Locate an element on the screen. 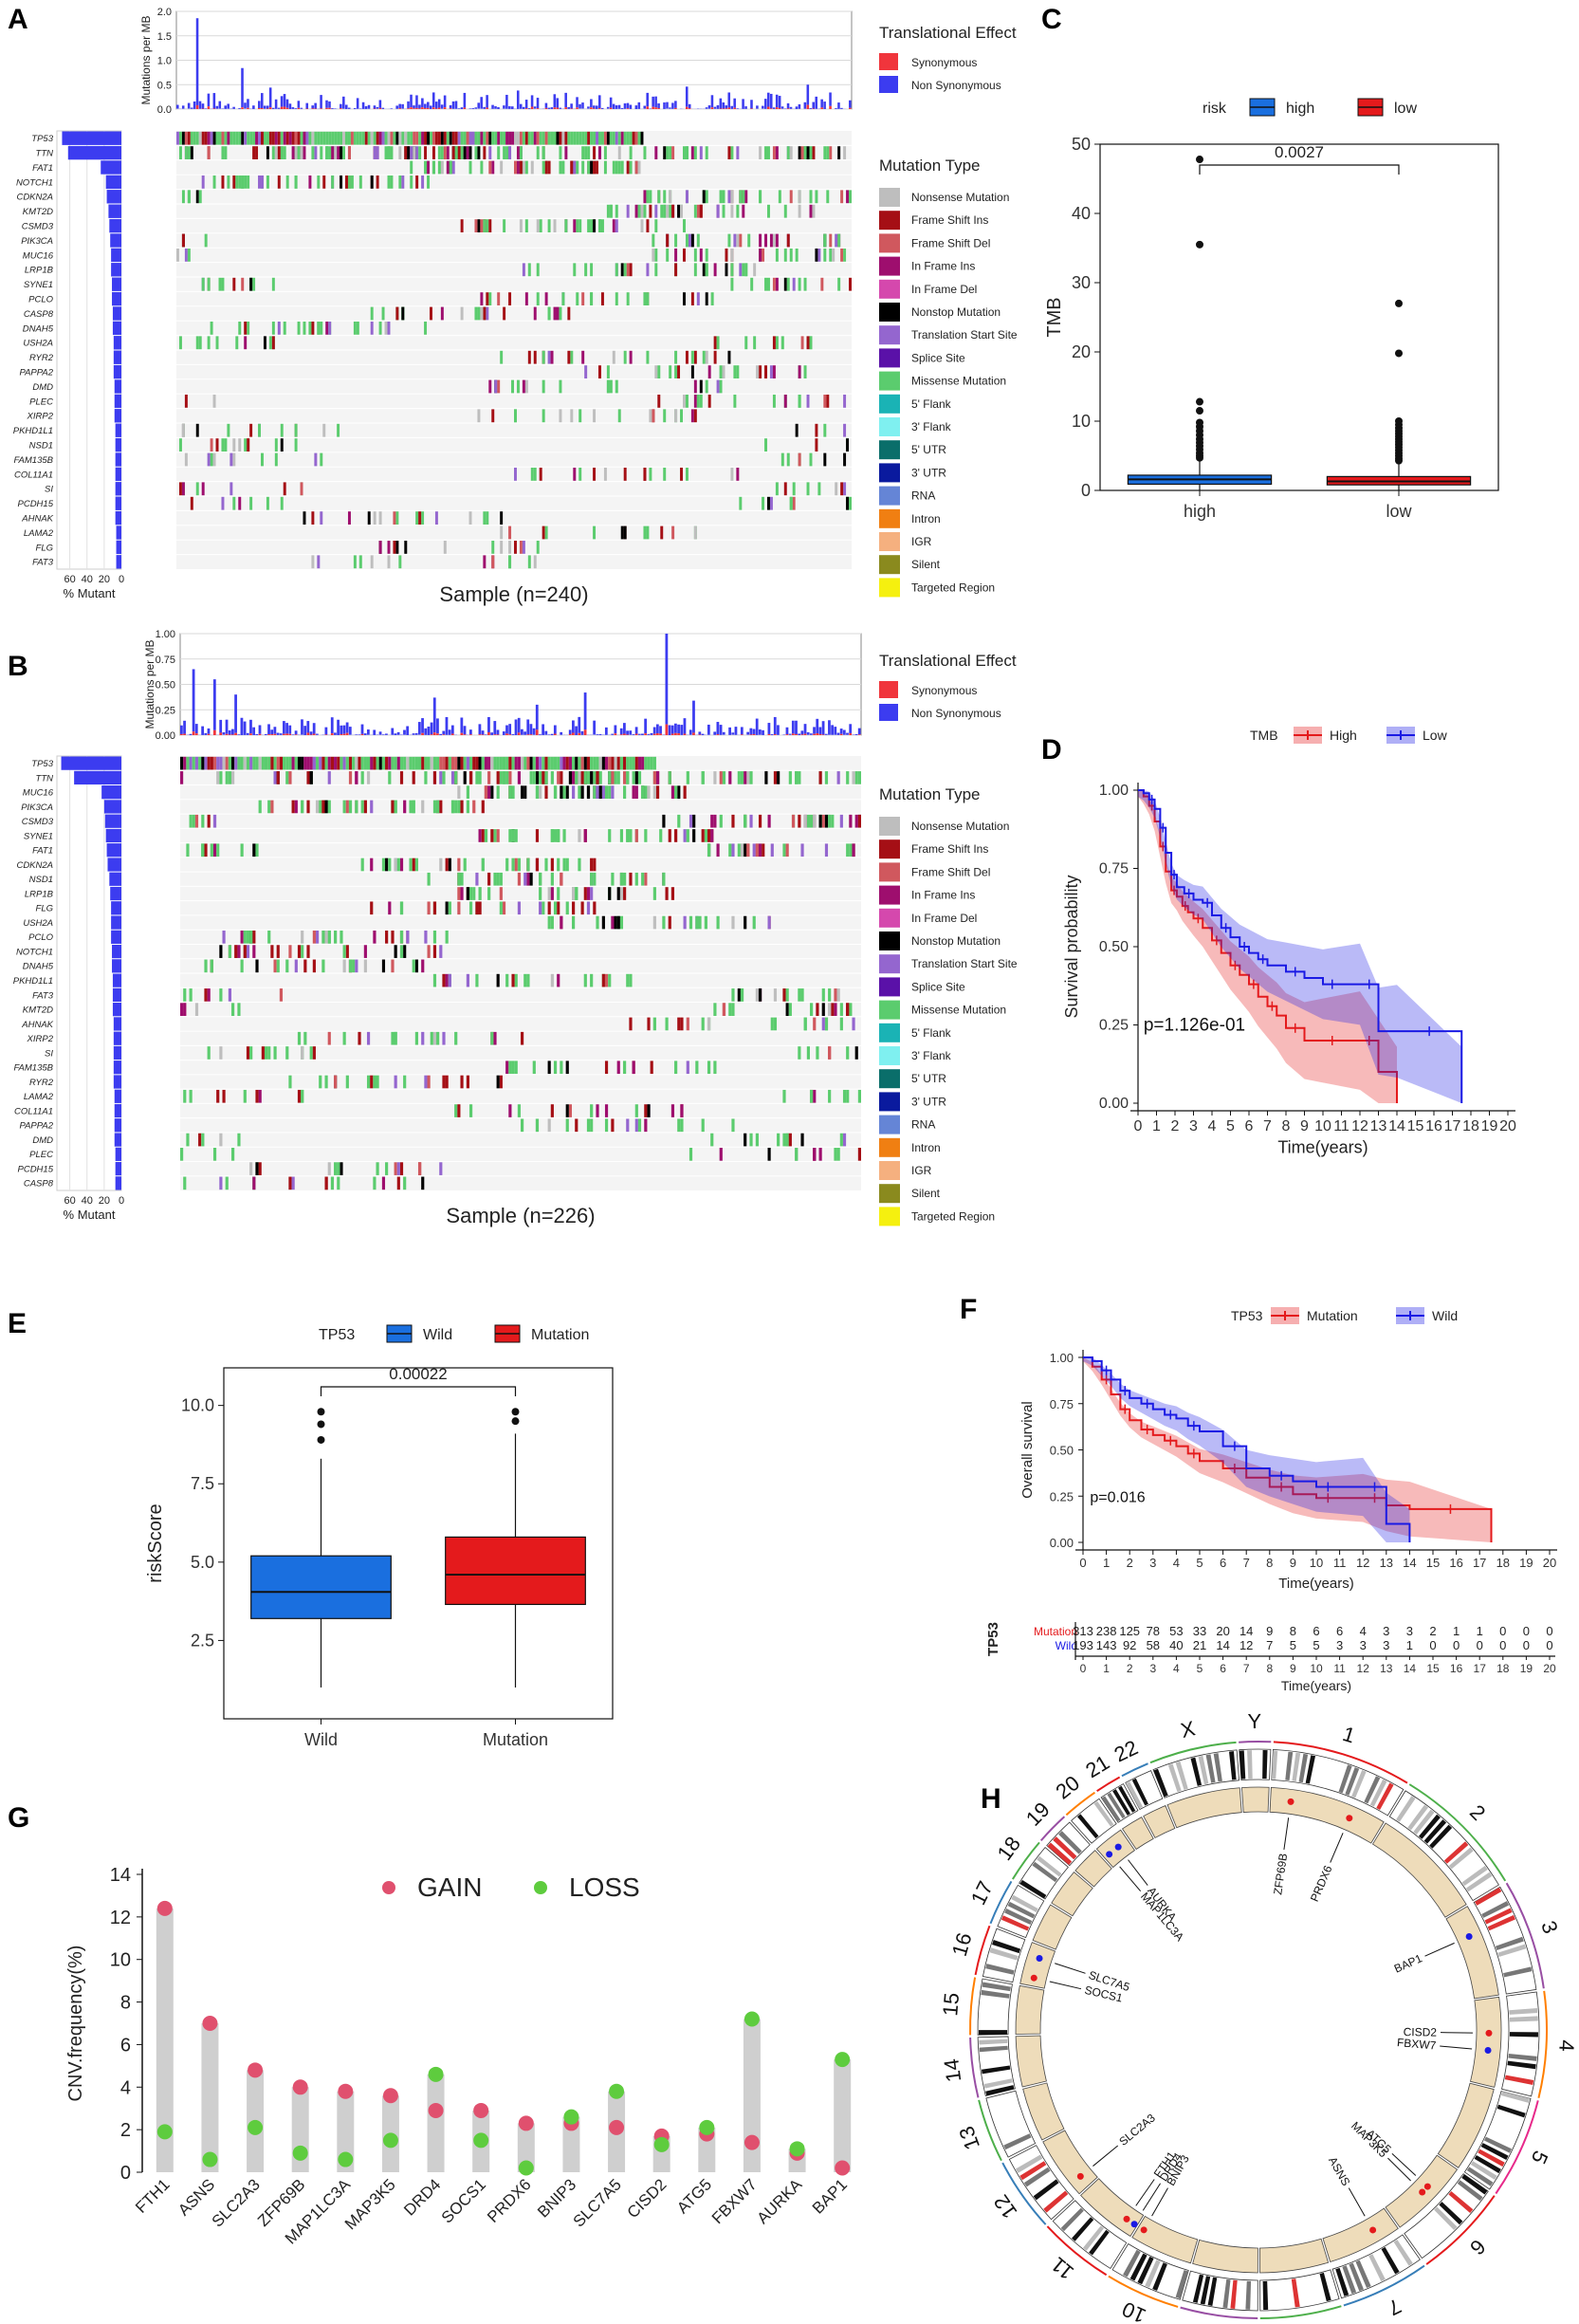  panel-label-B: B is located at coordinates (18, 667).